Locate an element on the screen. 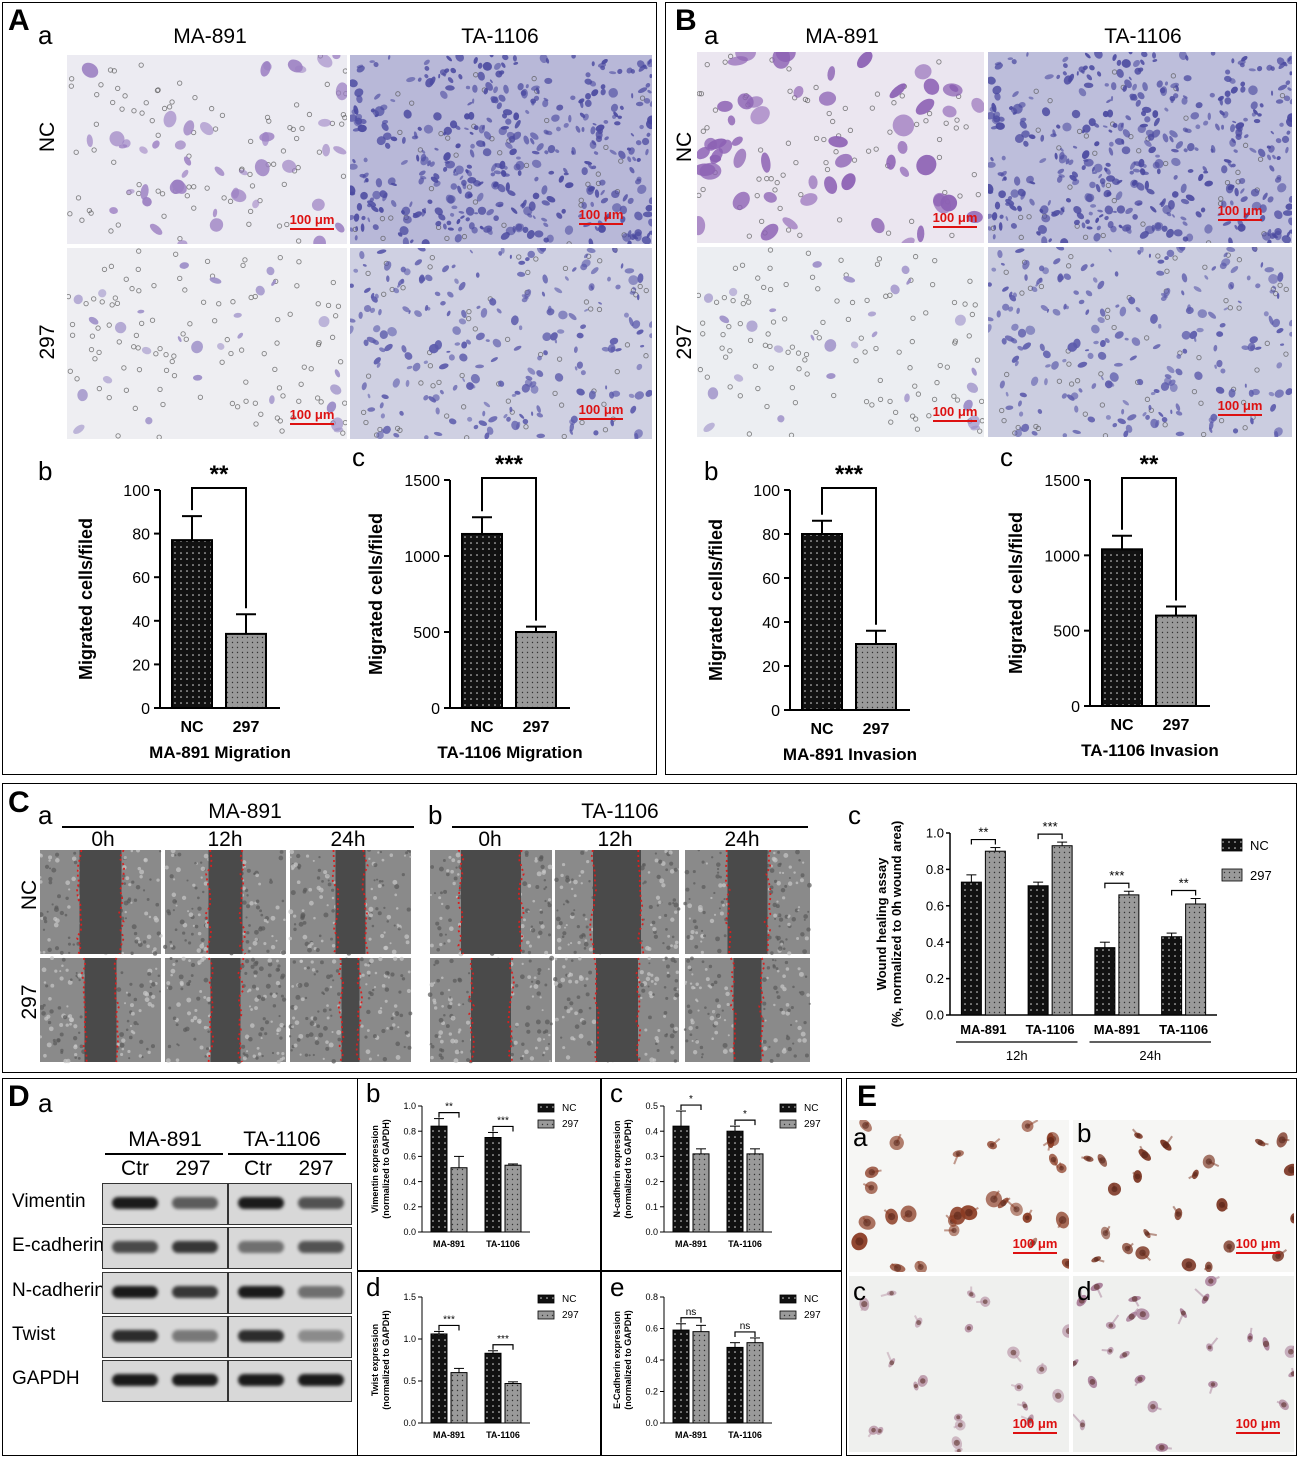 The image size is (1299, 1459). y-tick-label: 0.1 is located at coordinates (651, 1207).